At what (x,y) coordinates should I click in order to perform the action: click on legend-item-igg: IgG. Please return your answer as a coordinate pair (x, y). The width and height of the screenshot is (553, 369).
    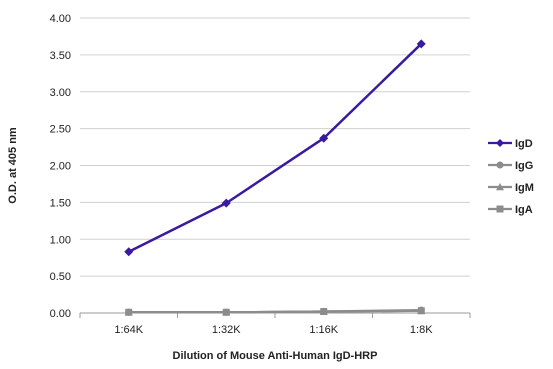
    Looking at the image, I should click on (510, 166).